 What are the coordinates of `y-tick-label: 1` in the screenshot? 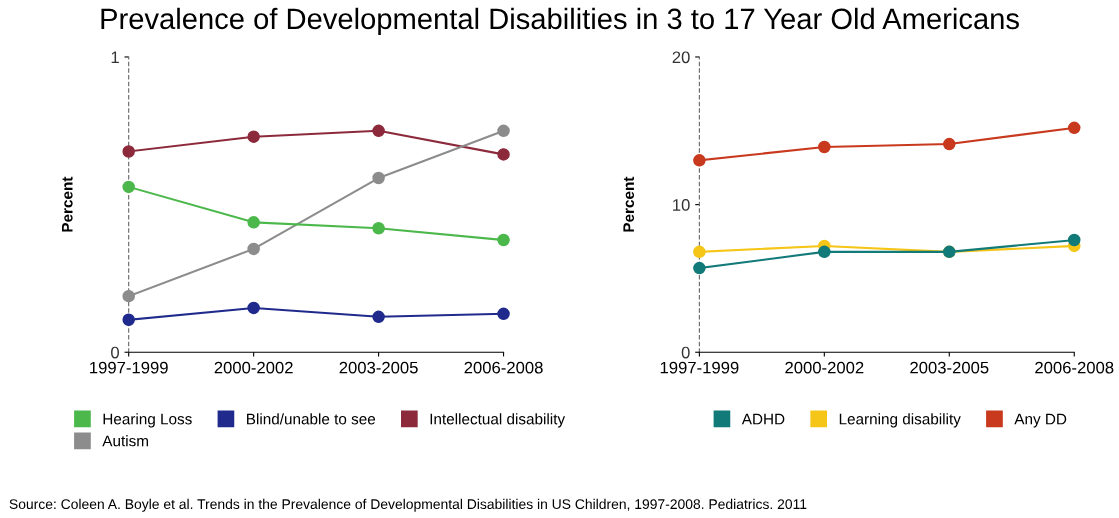 It's located at (115, 57).